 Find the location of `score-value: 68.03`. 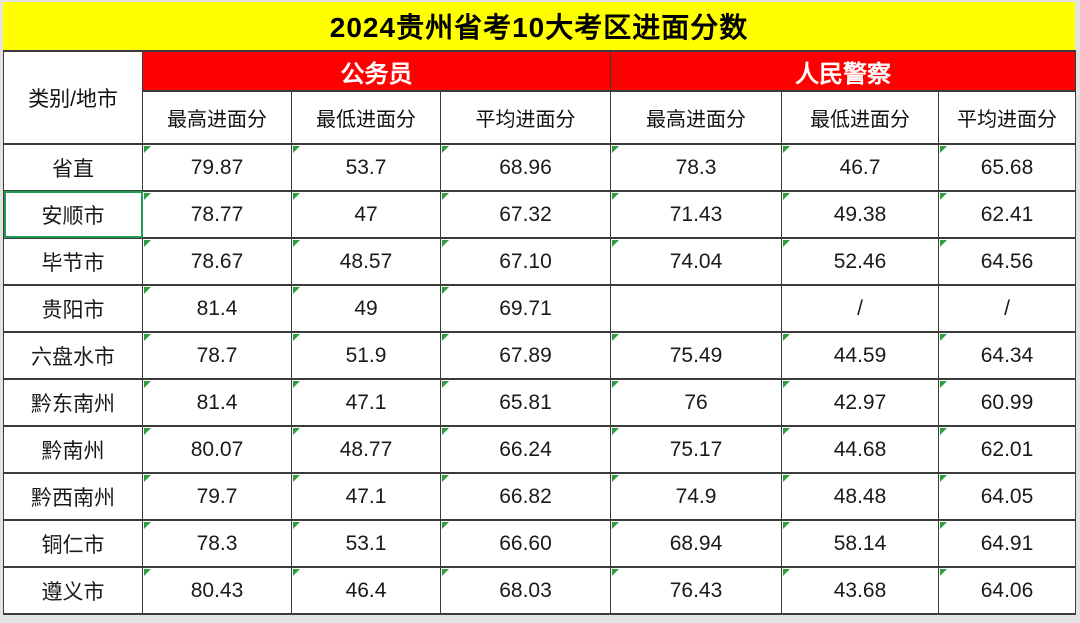

score-value: 68.03 is located at coordinates (525, 590).